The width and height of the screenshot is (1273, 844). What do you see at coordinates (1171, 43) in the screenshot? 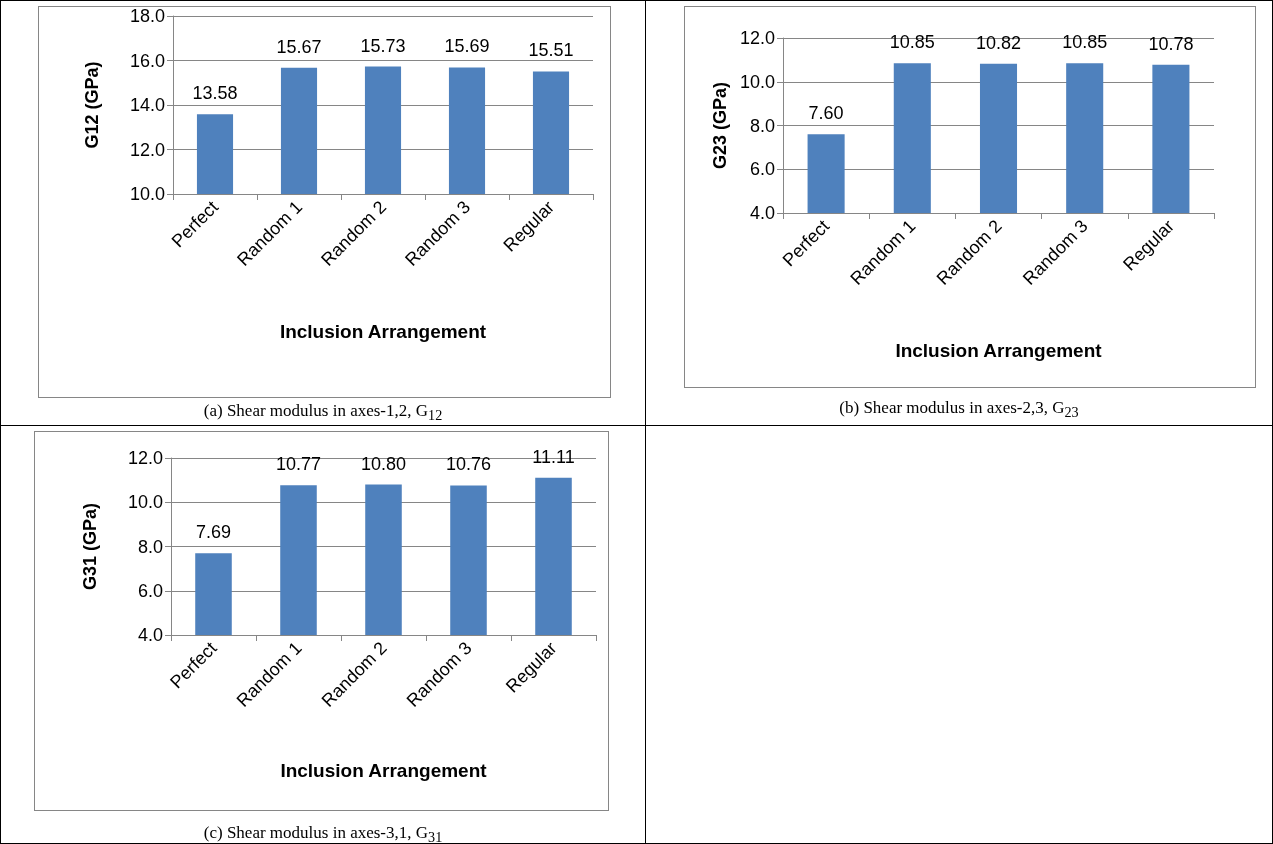
I see `data-label: 10.78` at bounding box center [1171, 43].